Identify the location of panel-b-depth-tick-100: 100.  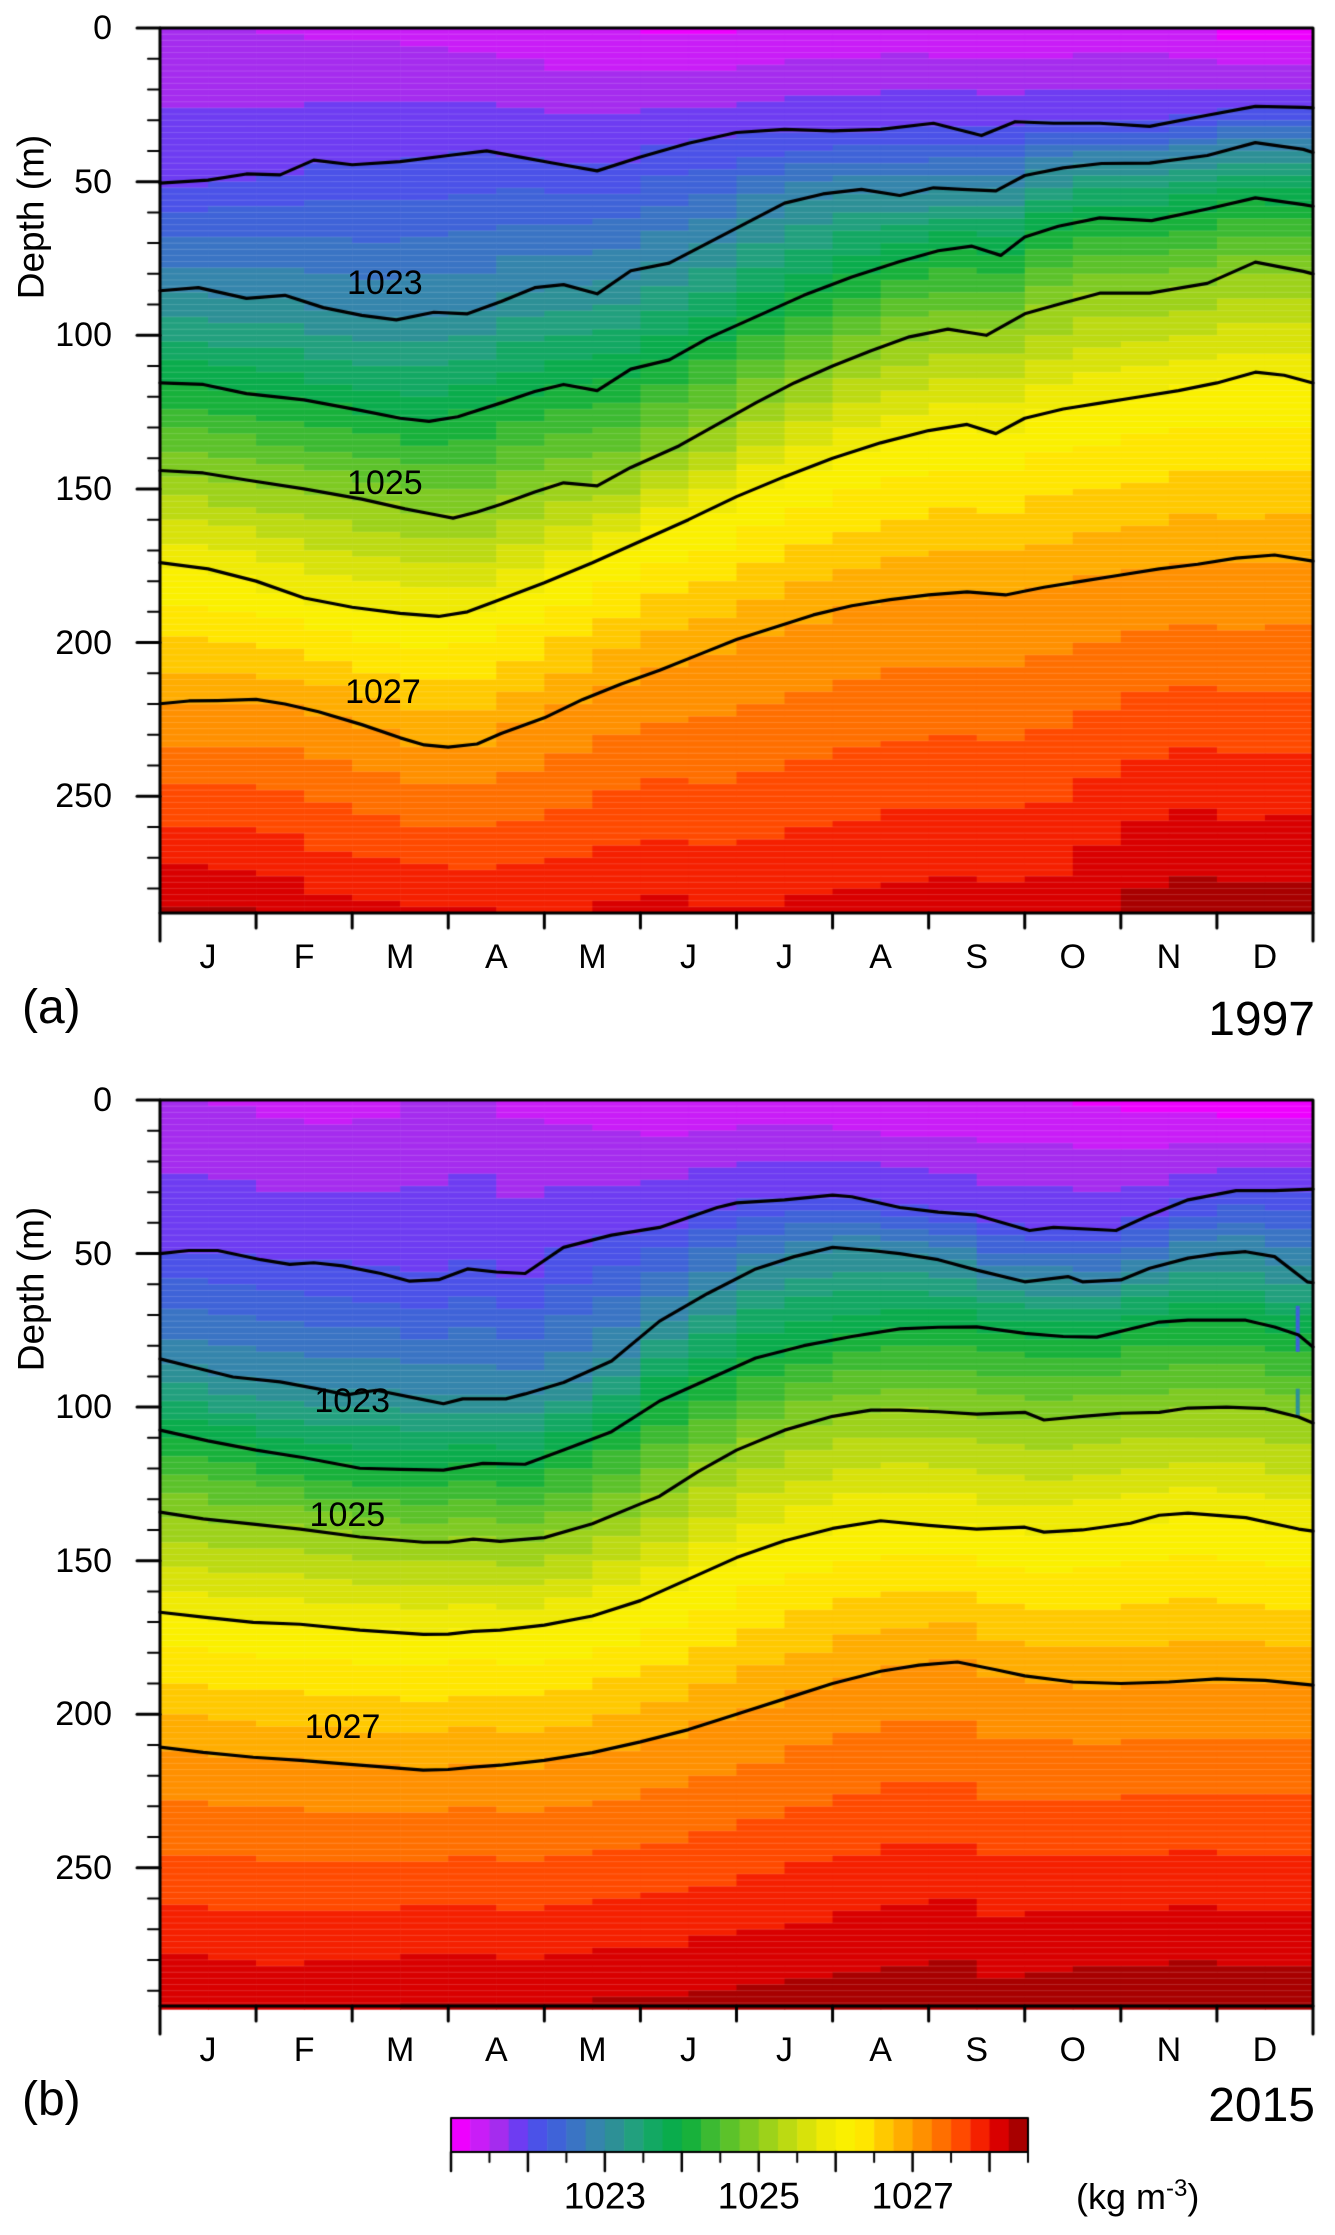
(83, 1407).